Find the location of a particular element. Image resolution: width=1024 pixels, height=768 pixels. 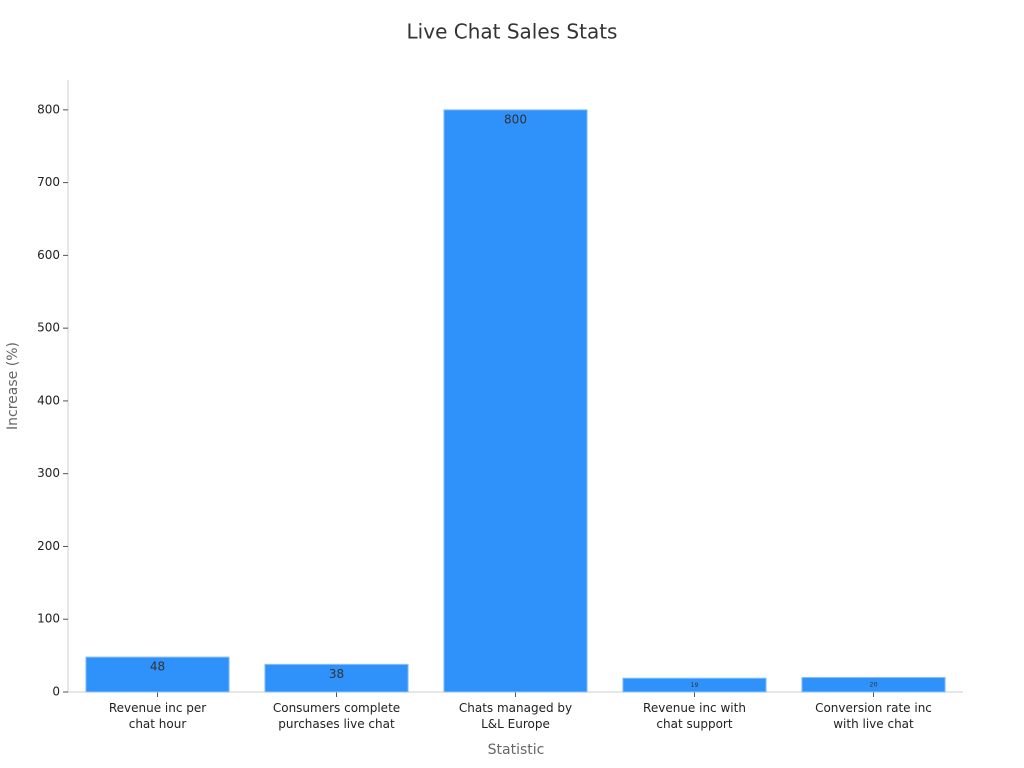

data-label: 20 is located at coordinates (873, 685).